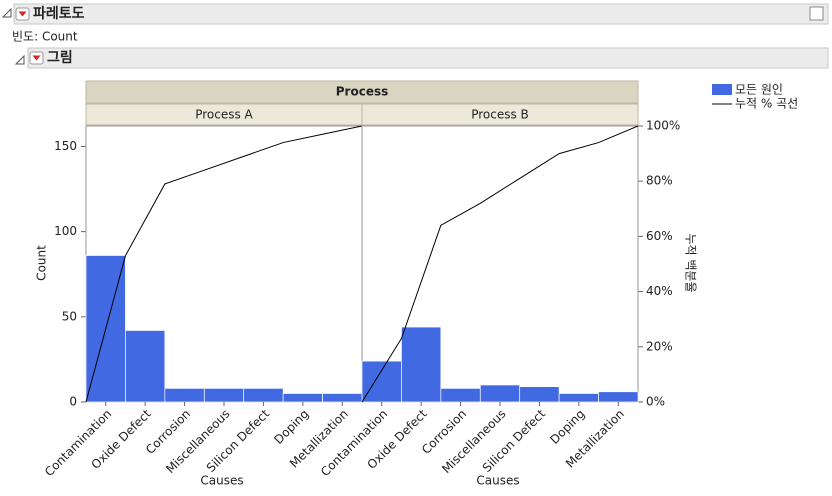  Describe the element at coordinates (60, 58) in the screenshot. I see `section-title: 그림` at that location.